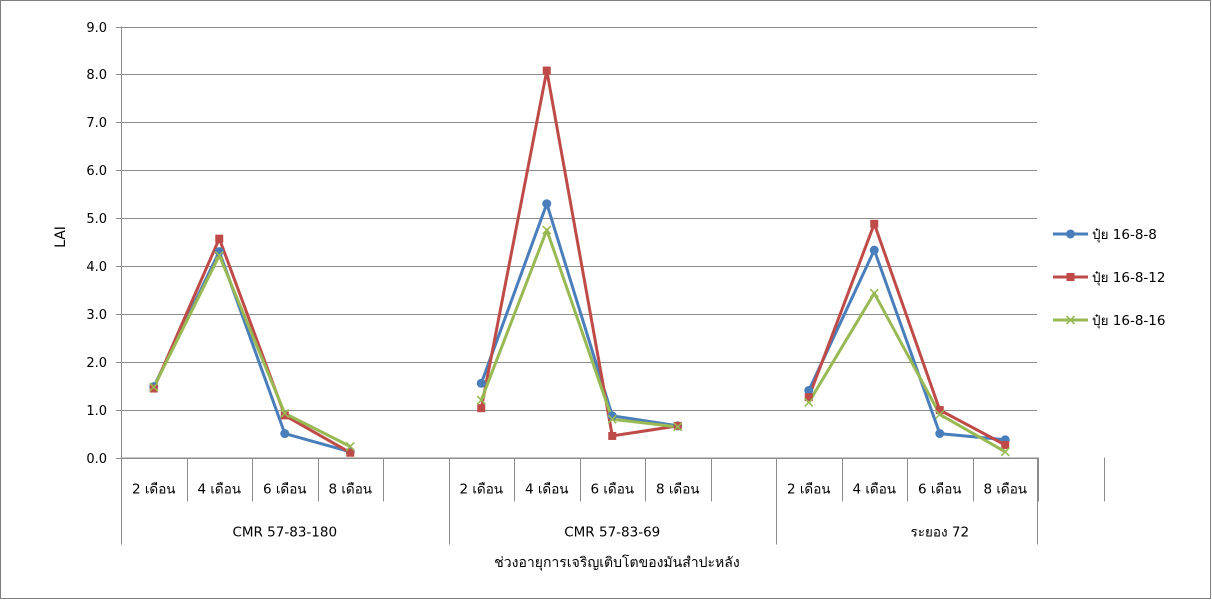 Image resolution: width=1212 pixels, height=603 pixels. I want to click on y-axis-label: LAI, so click(61, 237).